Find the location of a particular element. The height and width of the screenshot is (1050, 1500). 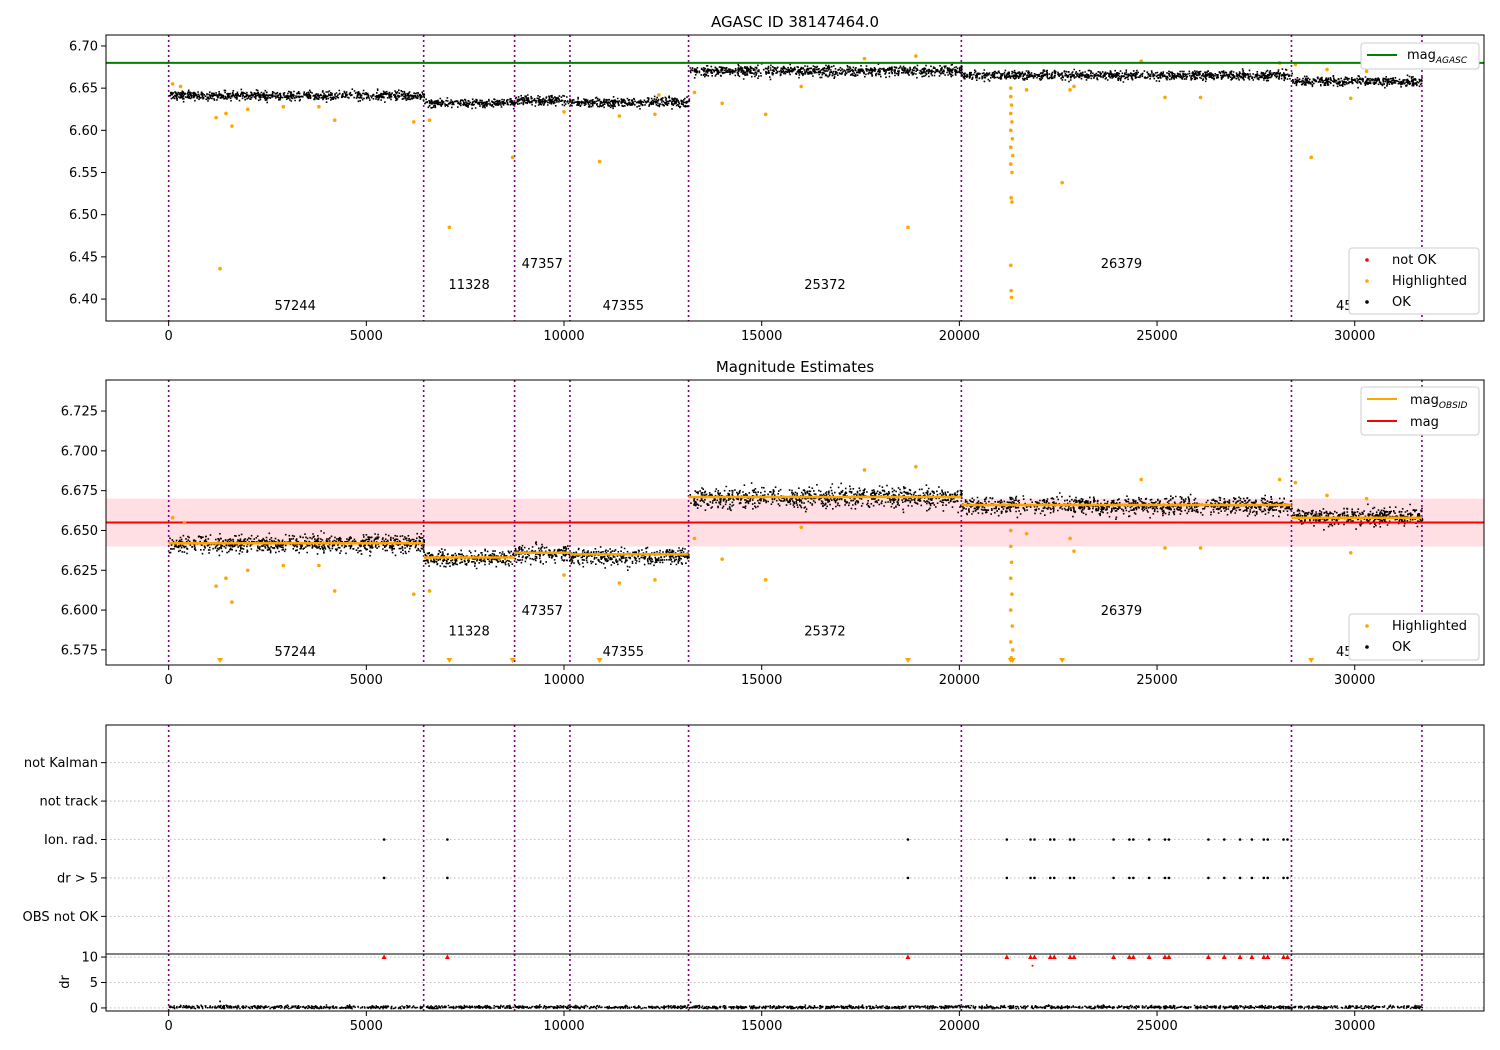

obsid-label: 26379 is located at coordinates (1121, 611).